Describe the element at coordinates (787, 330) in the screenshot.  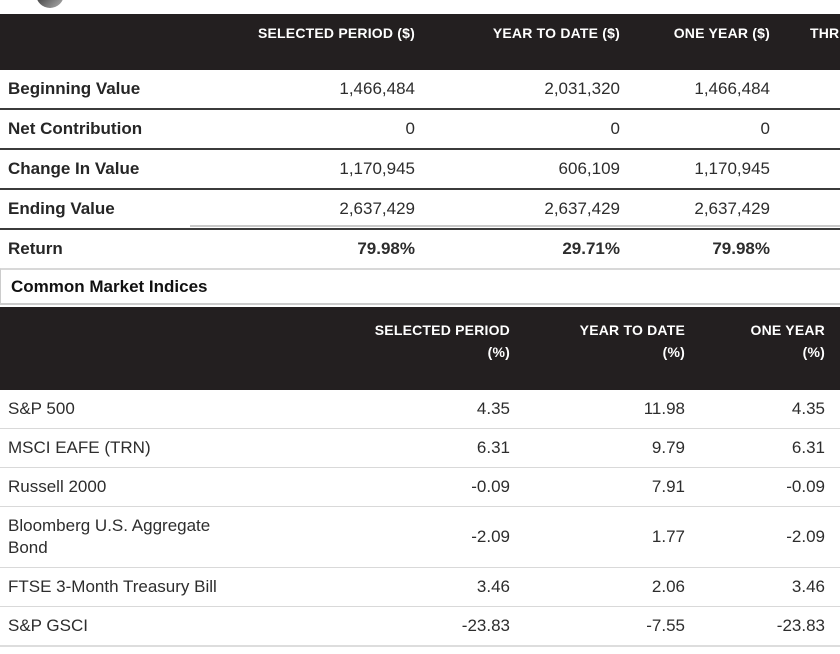
I see `header-line: ONE YEAR` at that location.